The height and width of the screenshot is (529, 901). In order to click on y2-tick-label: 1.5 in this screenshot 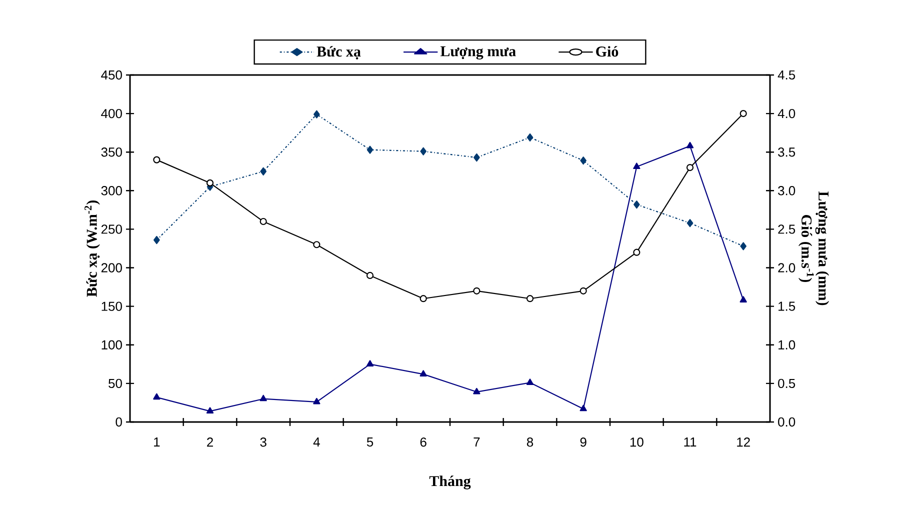, I will do `click(787, 306)`.